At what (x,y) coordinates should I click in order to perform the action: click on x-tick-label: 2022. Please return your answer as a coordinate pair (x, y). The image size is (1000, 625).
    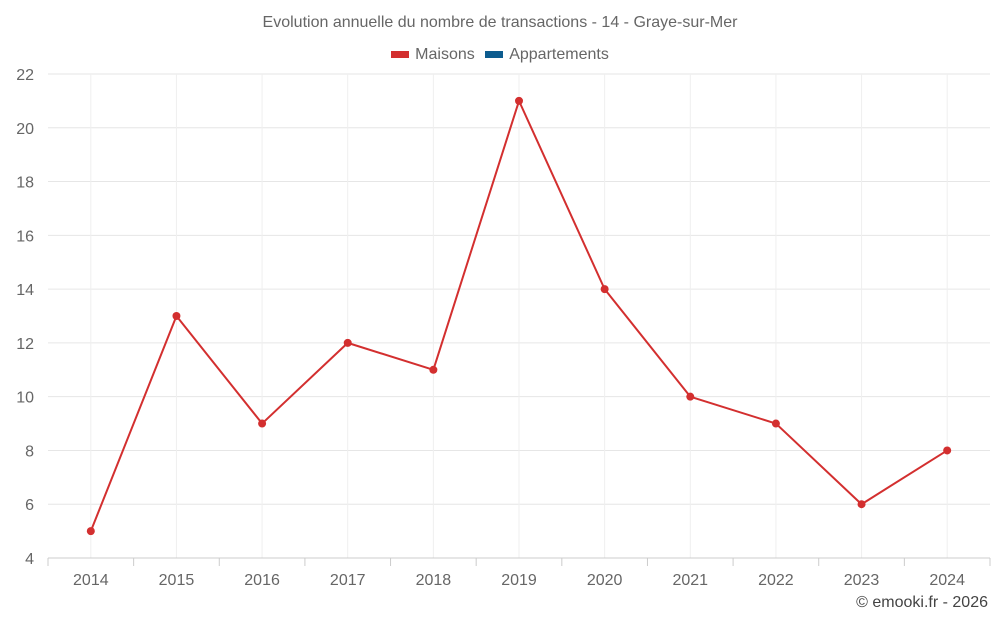
    Looking at the image, I should click on (776, 580).